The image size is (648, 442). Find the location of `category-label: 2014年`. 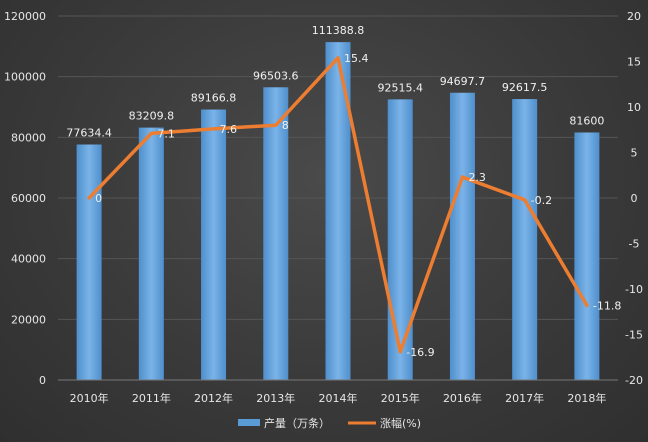

category-label: 2014年 is located at coordinates (338, 398).